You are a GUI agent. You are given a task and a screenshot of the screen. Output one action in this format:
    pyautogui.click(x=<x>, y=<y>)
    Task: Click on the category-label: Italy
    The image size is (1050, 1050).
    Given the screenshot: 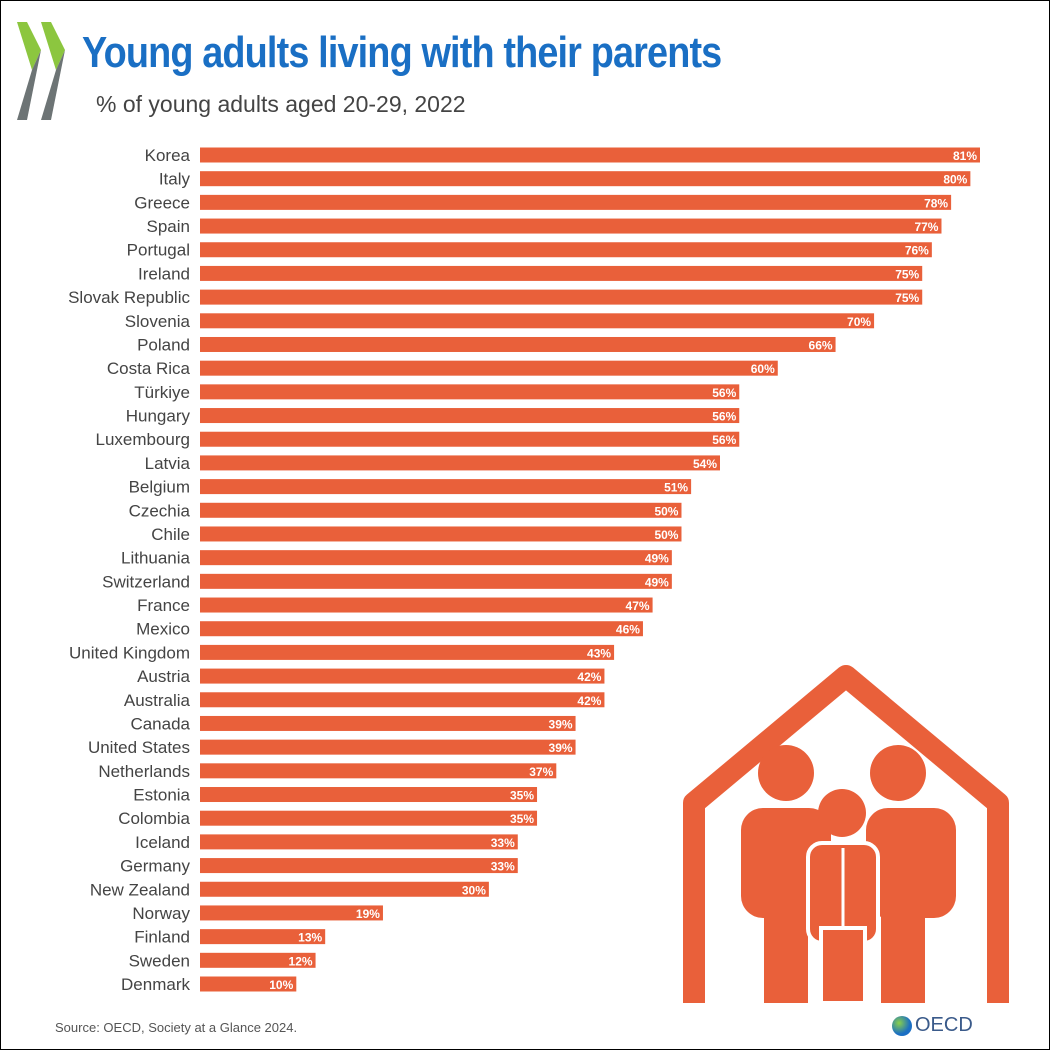 What is the action you would take?
    pyautogui.click(x=175, y=179)
    